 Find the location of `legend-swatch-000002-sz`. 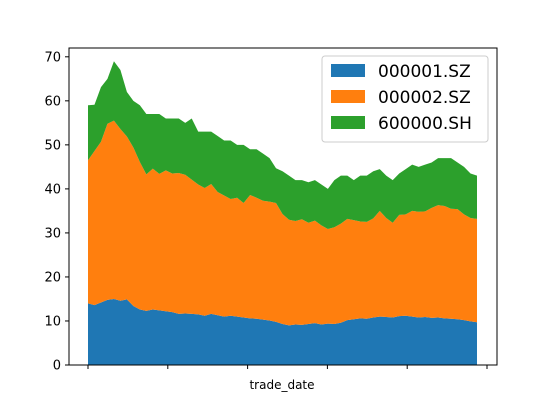

legend-swatch-000002-sz is located at coordinates (348, 96).